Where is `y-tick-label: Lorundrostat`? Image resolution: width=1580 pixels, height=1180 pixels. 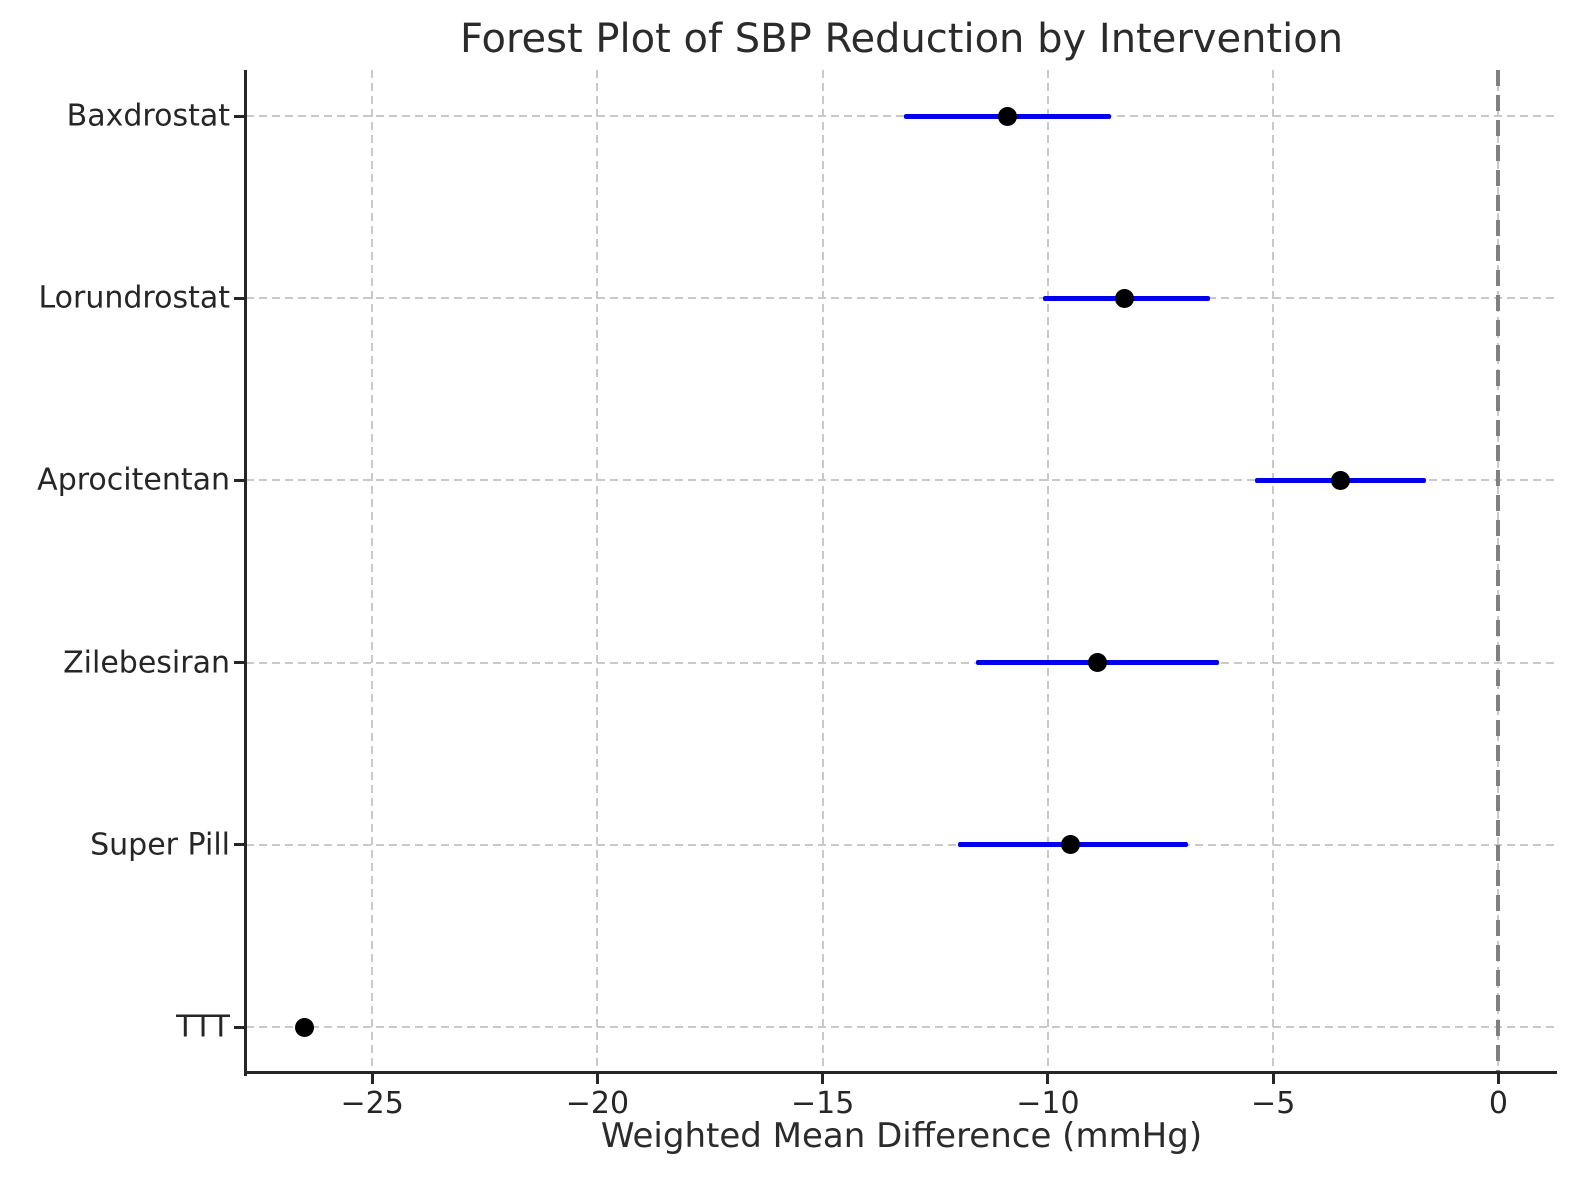 y-tick-label: Lorundrostat is located at coordinates (134, 298).